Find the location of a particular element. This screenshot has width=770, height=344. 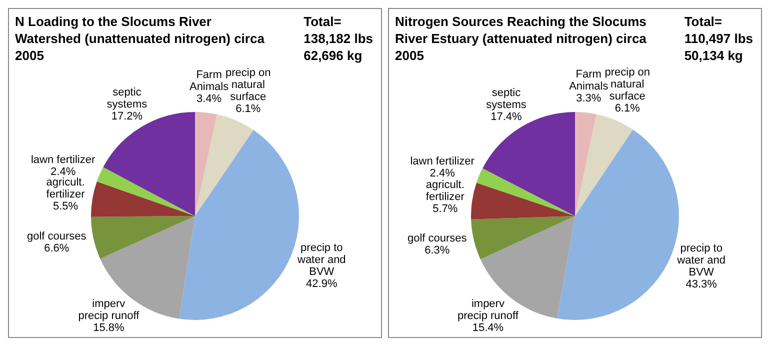

text: 62,696 kg is located at coordinates (334, 55).